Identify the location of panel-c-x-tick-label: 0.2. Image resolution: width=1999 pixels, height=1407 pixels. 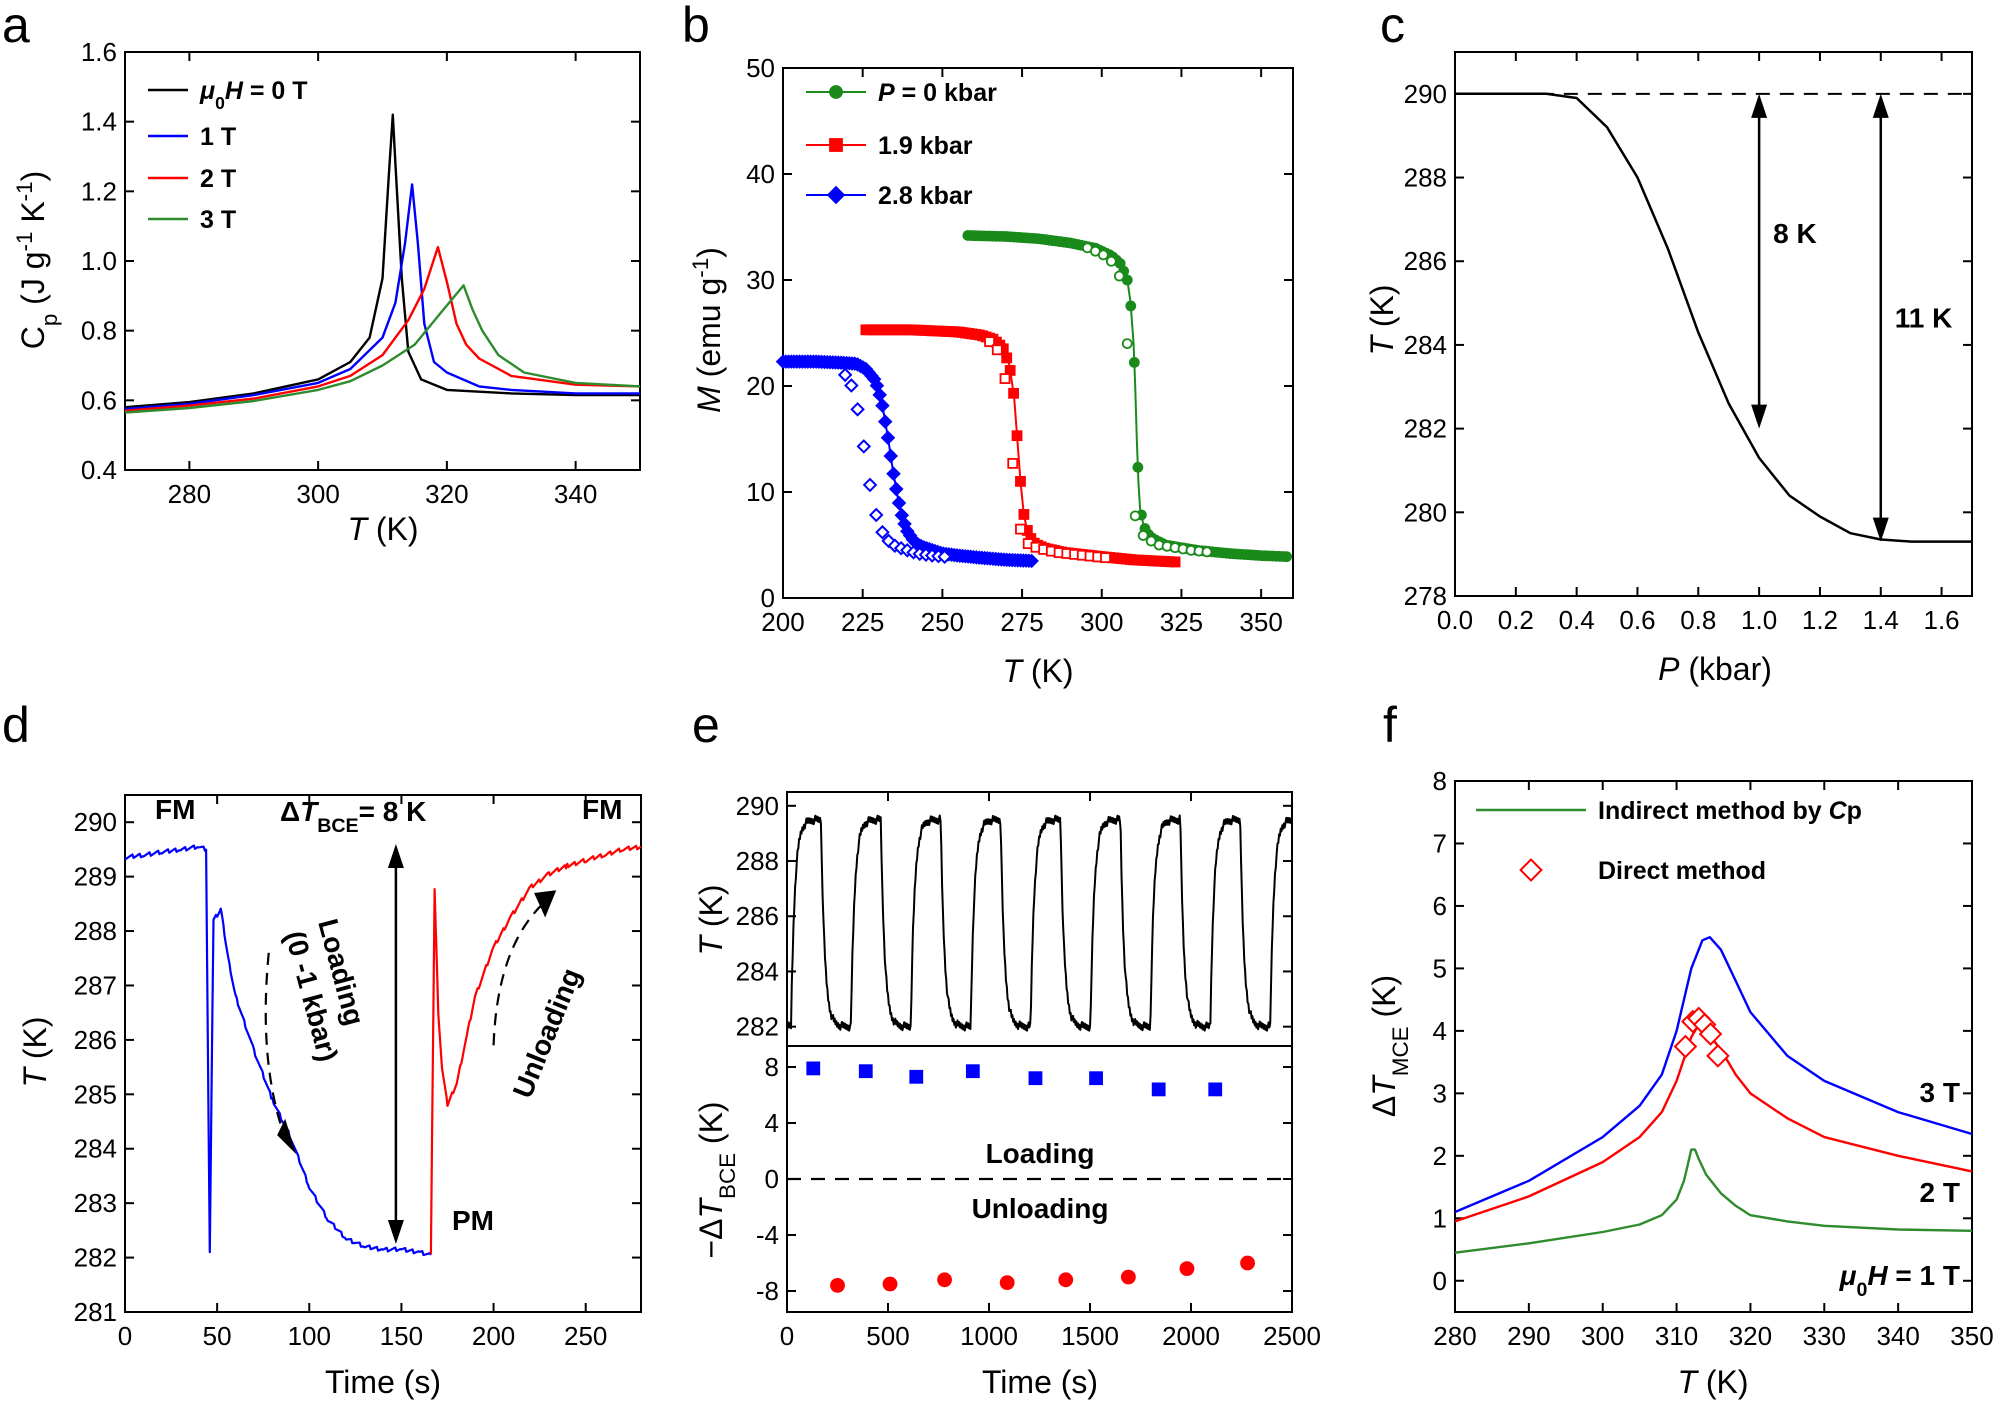
(1516, 620).